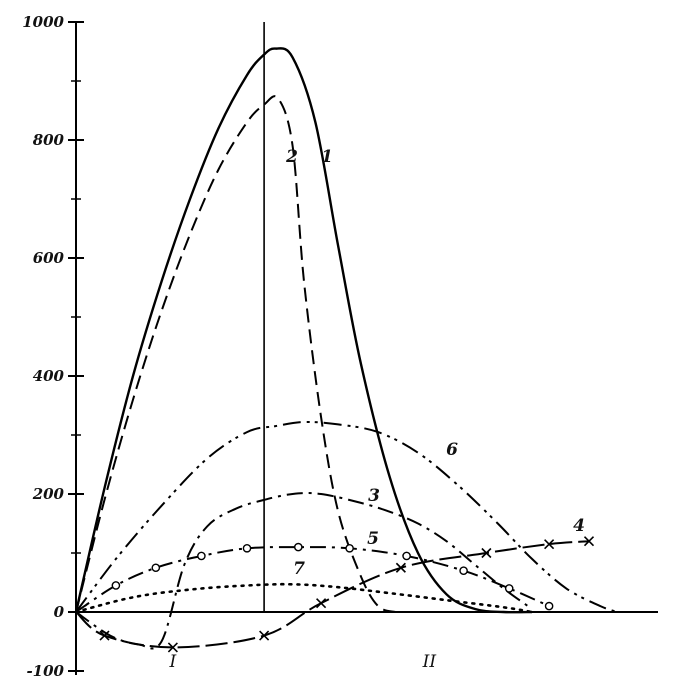 The height and width of the screenshot is (676, 675). I want to click on region-label: II, so click(429, 662).